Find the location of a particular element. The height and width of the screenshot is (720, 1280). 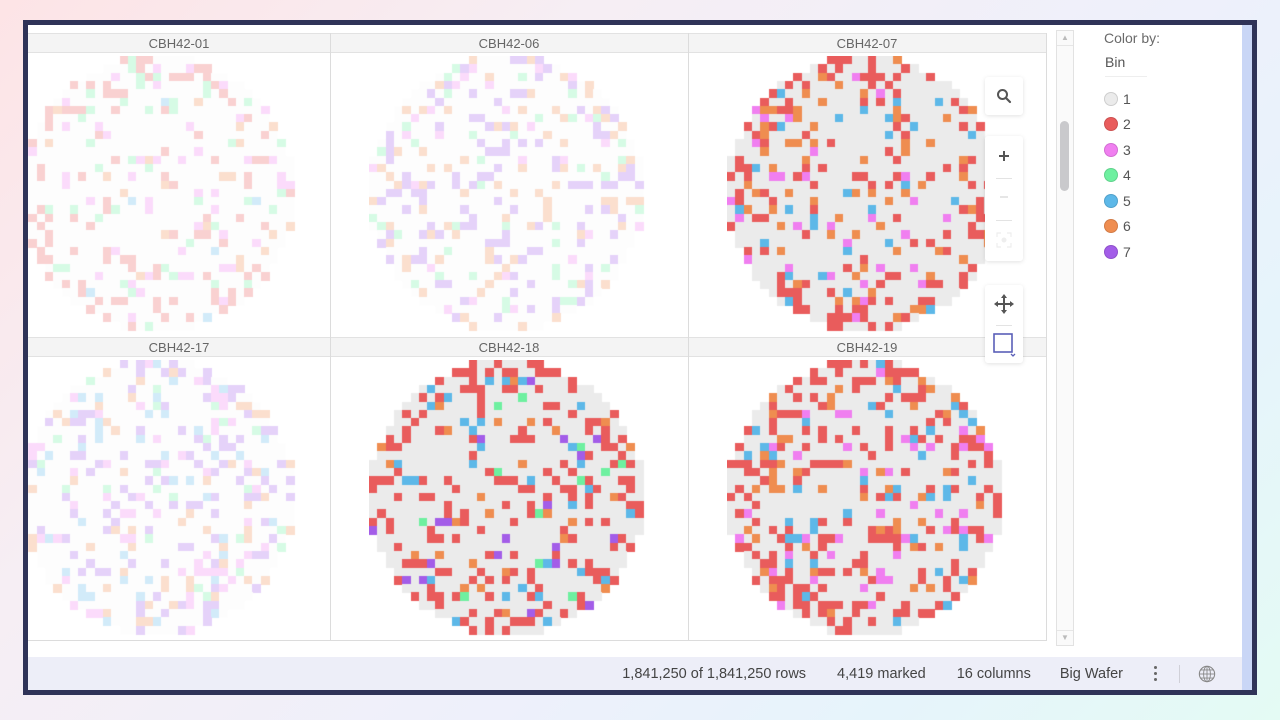

color-legend: Color by: Bin 1 2 3 4 5 6 7 is located at coordinates (1173, 147).